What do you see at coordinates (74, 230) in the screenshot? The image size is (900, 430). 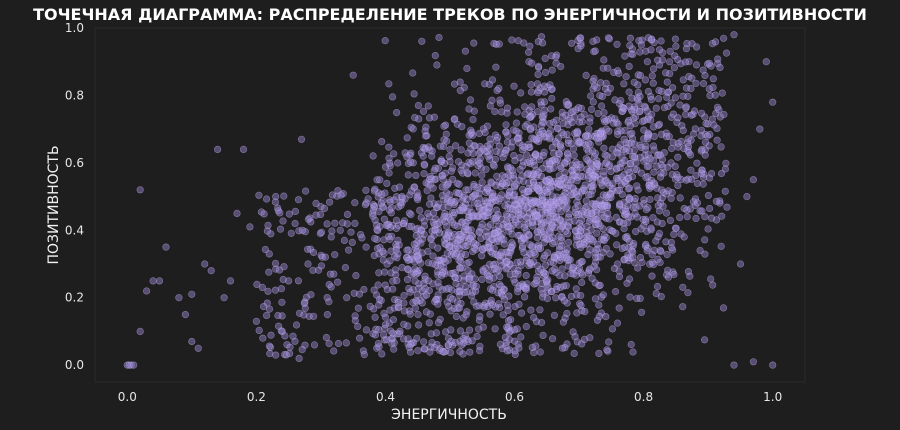 I see `y-tick-label: 0.4` at bounding box center [74, 230].